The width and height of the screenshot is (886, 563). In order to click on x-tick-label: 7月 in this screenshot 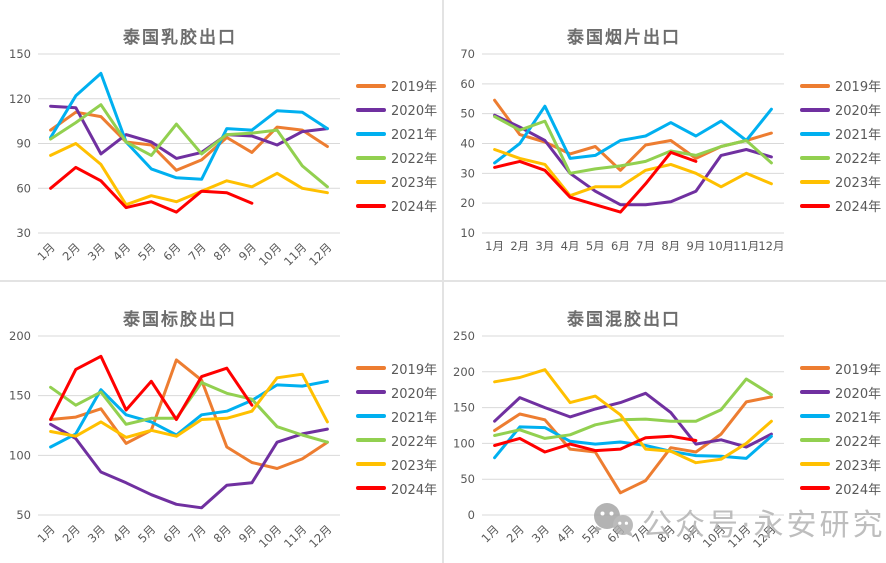, I will do `click(196, 251)`.